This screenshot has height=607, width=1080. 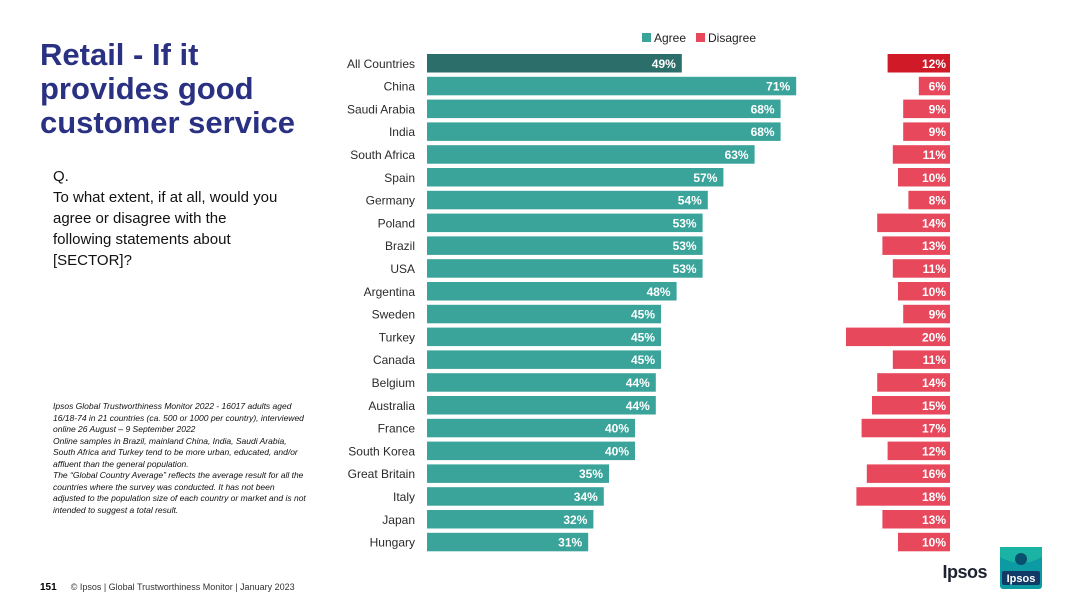 What do you see at coordinates (934, 406) in the screenshot?
I see `disagree-value-australia: 15%` at bounding box center [934, 406].